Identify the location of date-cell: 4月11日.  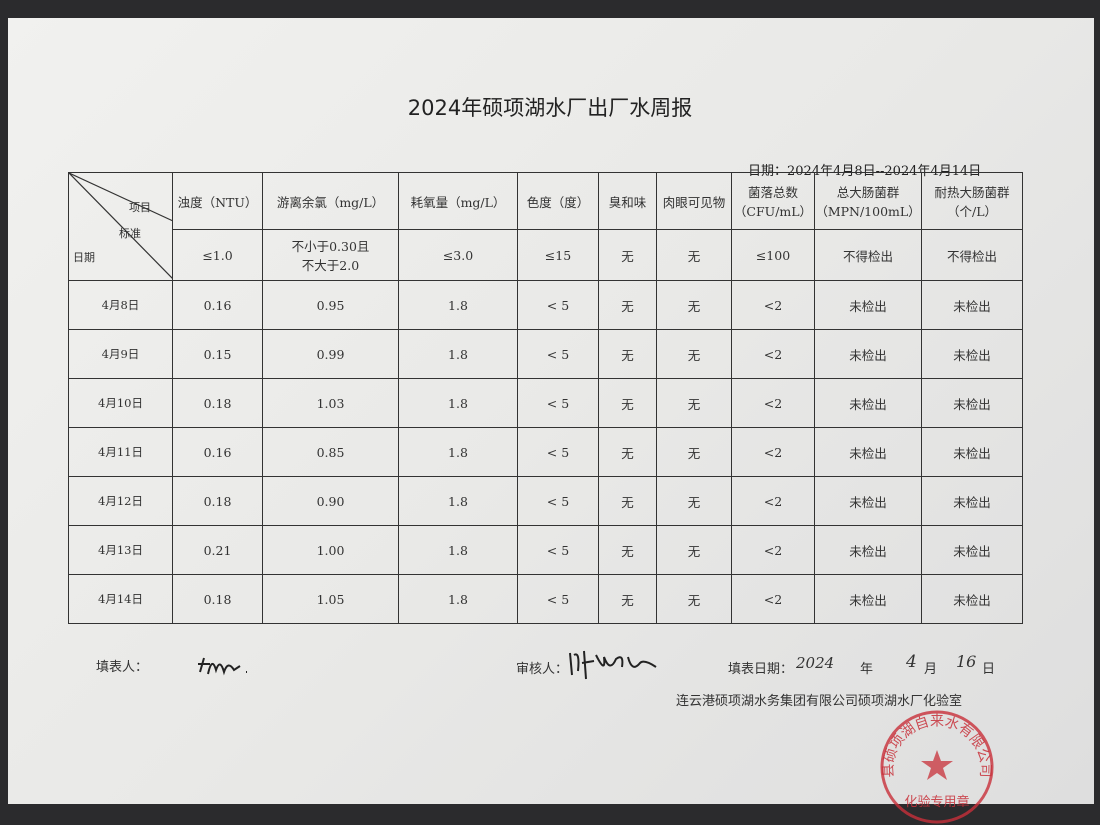
(120, 452).